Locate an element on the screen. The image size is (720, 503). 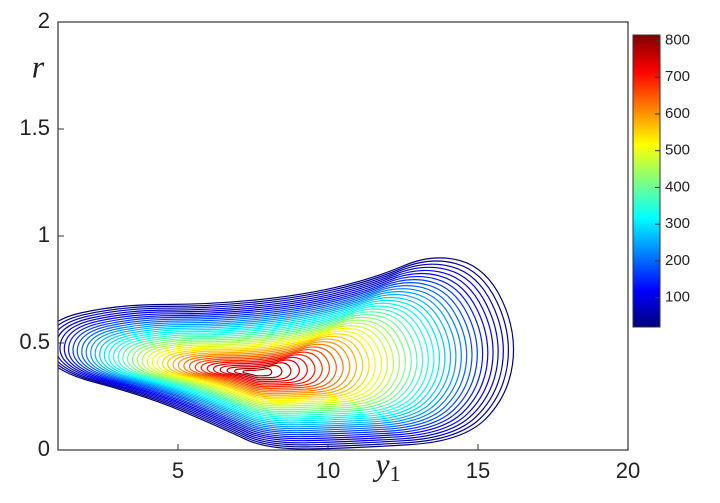
x-tick-label: 20 is located at coordinates (628, 470).